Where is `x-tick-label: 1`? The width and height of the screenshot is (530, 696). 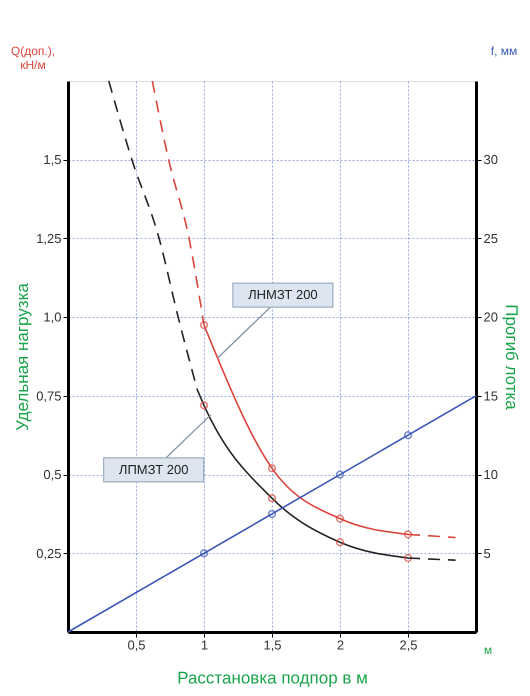 x-tick-label: 1 is located at coordinates (204, 645).